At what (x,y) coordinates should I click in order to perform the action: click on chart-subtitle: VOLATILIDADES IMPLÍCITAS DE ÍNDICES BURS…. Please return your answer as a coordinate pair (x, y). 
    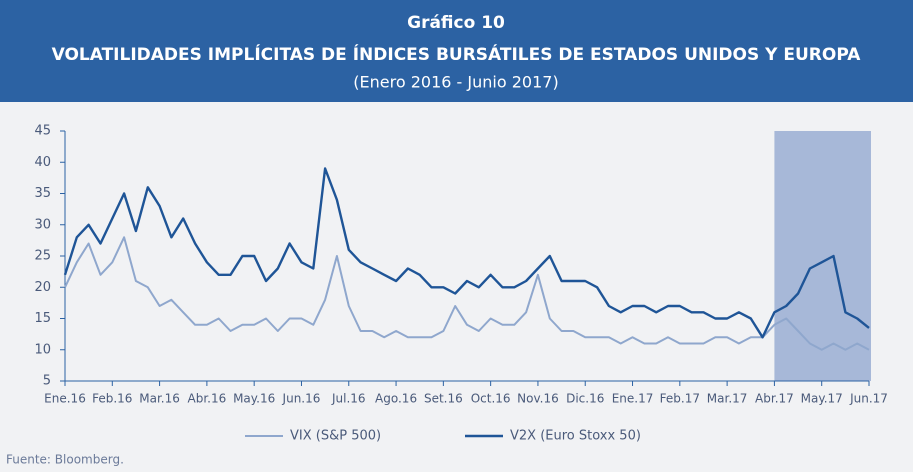
    Looking at the image, I should click on (457, 54).